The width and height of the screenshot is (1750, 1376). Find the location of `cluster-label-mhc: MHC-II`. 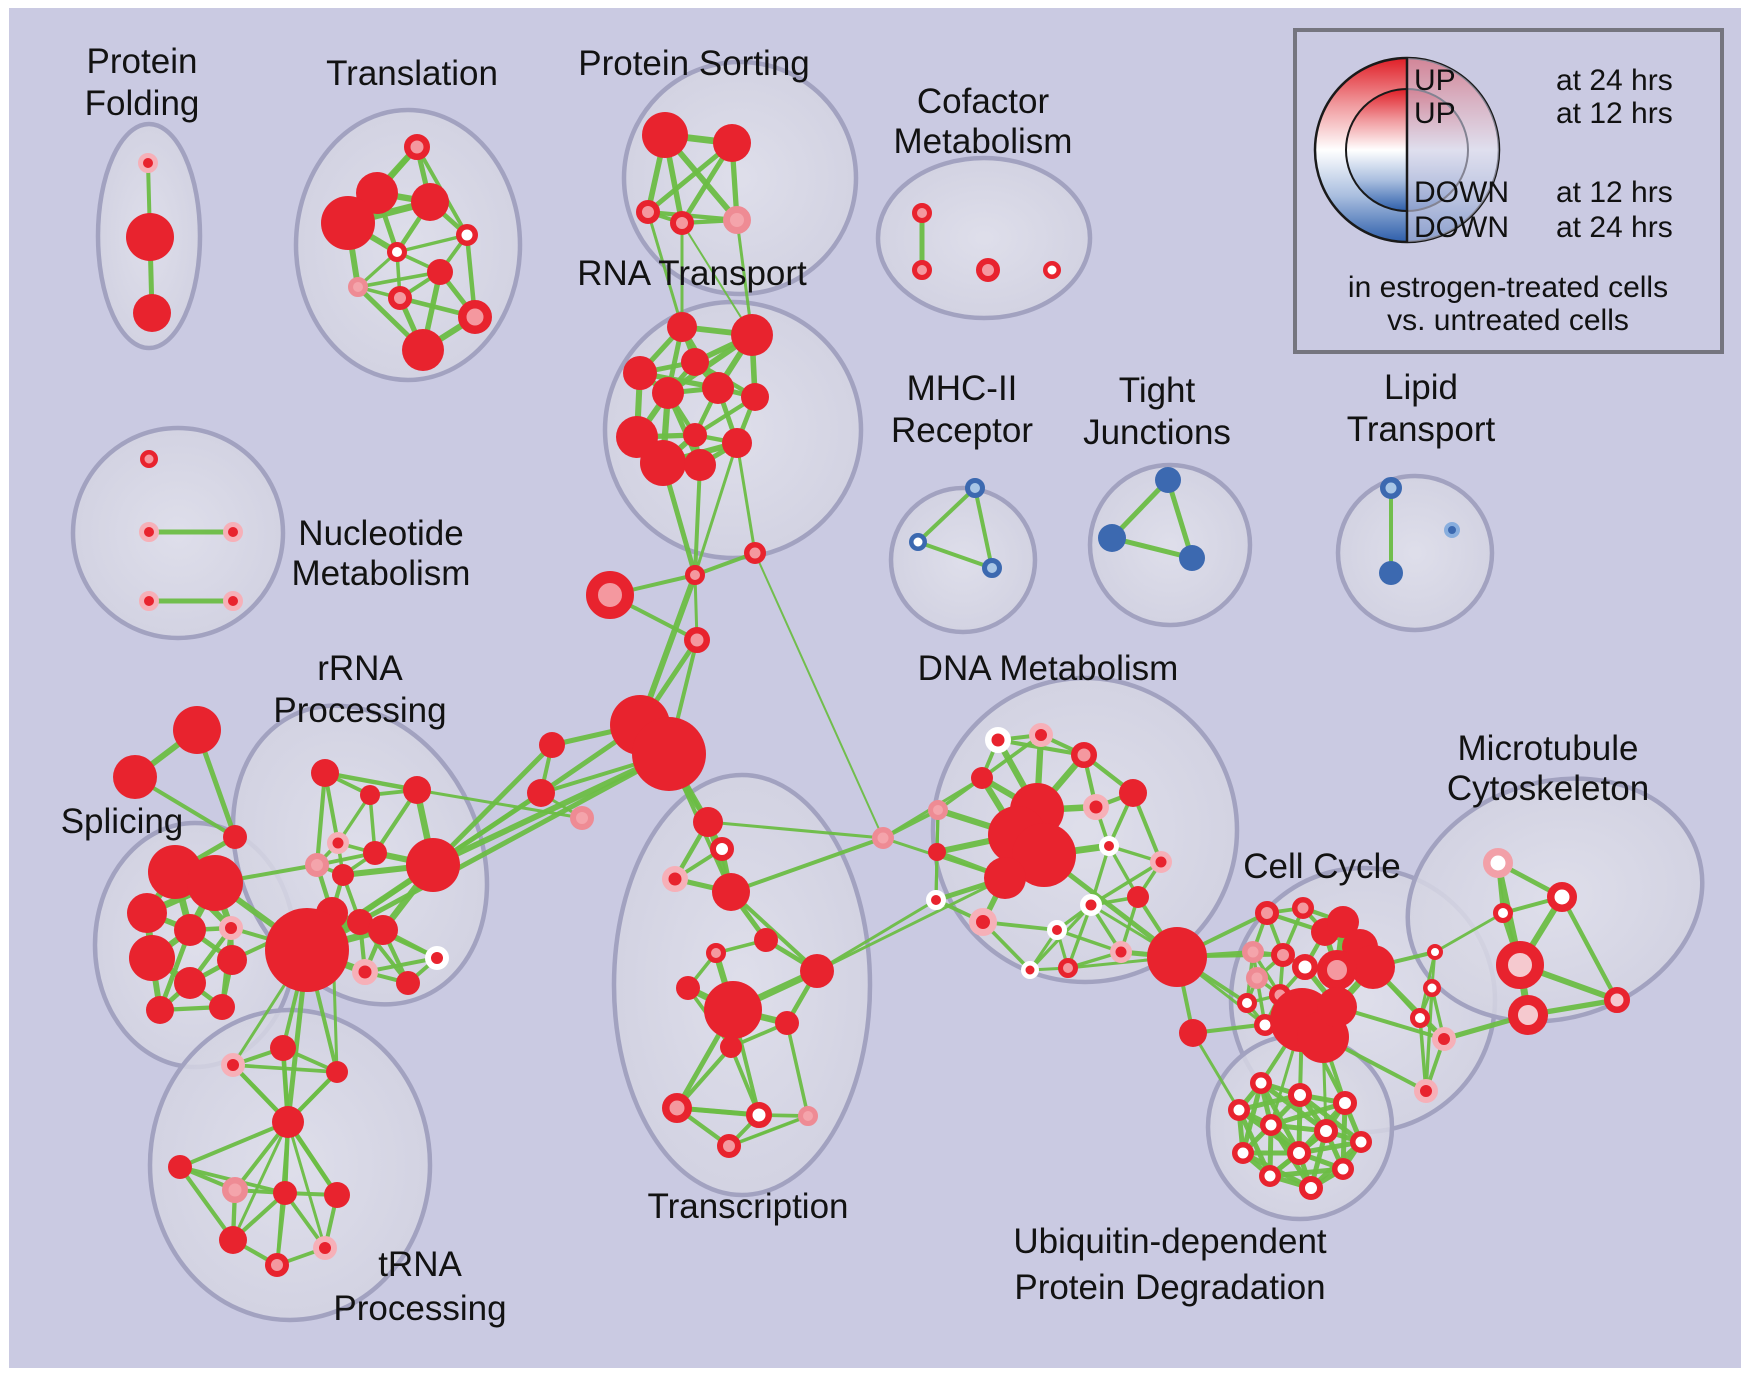

cluster-label-mhc: MHC-II is located at coordinates (962, 388).